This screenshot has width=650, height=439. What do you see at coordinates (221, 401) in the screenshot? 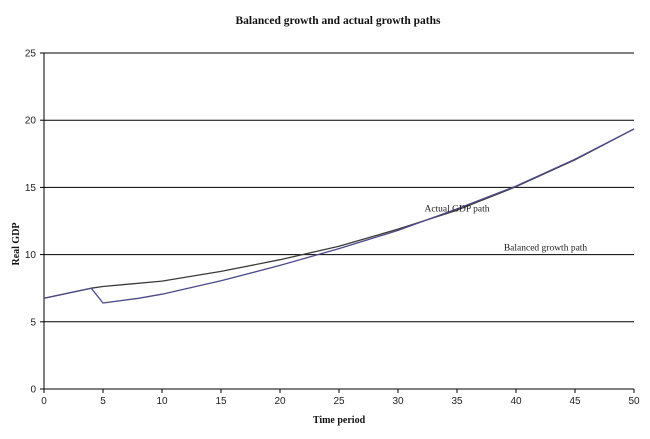
I see `x-tick-label-15: 15` at bounding box center [221, 401].